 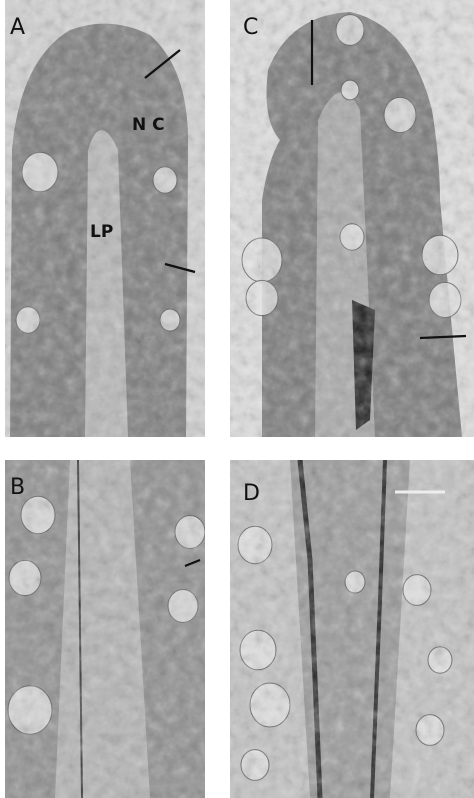 I want to click on panel-label: C, so click(x=250, y=27).